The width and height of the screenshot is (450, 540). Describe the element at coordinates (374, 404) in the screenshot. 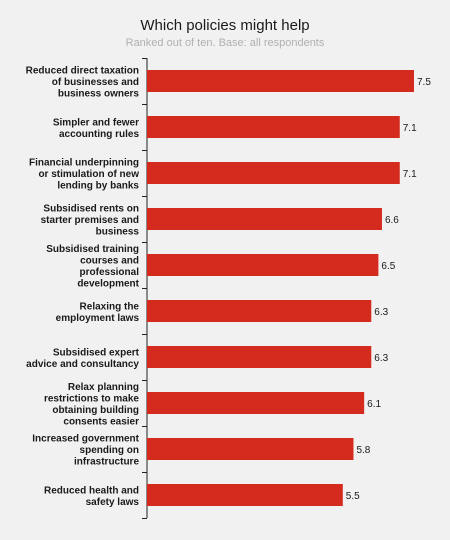

I see `value-label: 6.1` at that location.